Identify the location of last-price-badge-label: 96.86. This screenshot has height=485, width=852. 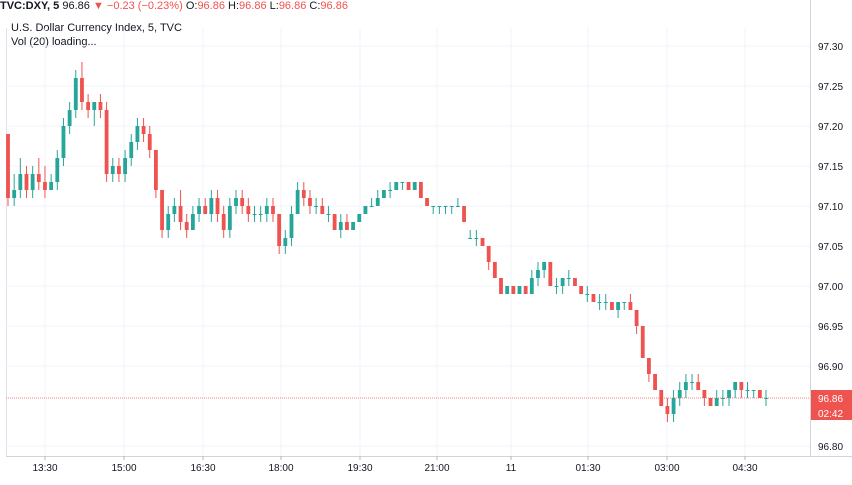
(830, 399).